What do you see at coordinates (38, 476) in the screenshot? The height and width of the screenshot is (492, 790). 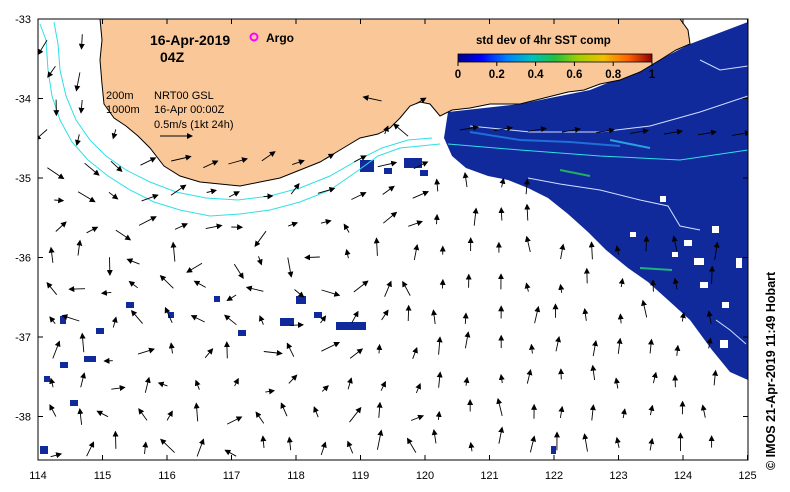 I see `x-tick-label: 114` at bounding box center [38, 476].